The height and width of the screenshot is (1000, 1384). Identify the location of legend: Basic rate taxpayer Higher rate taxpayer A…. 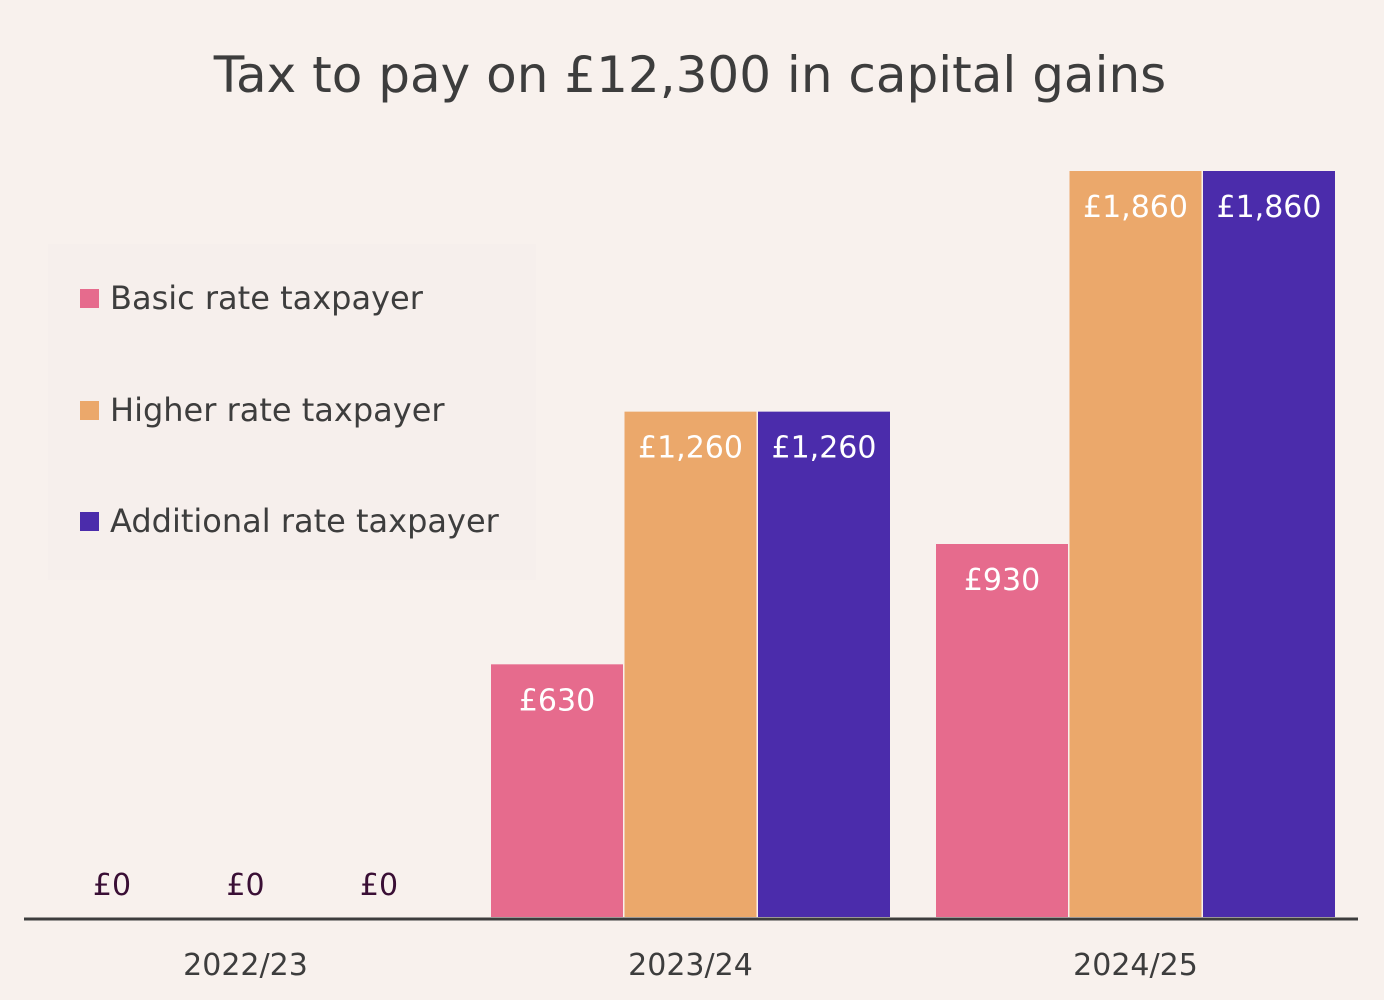
(292, 412).